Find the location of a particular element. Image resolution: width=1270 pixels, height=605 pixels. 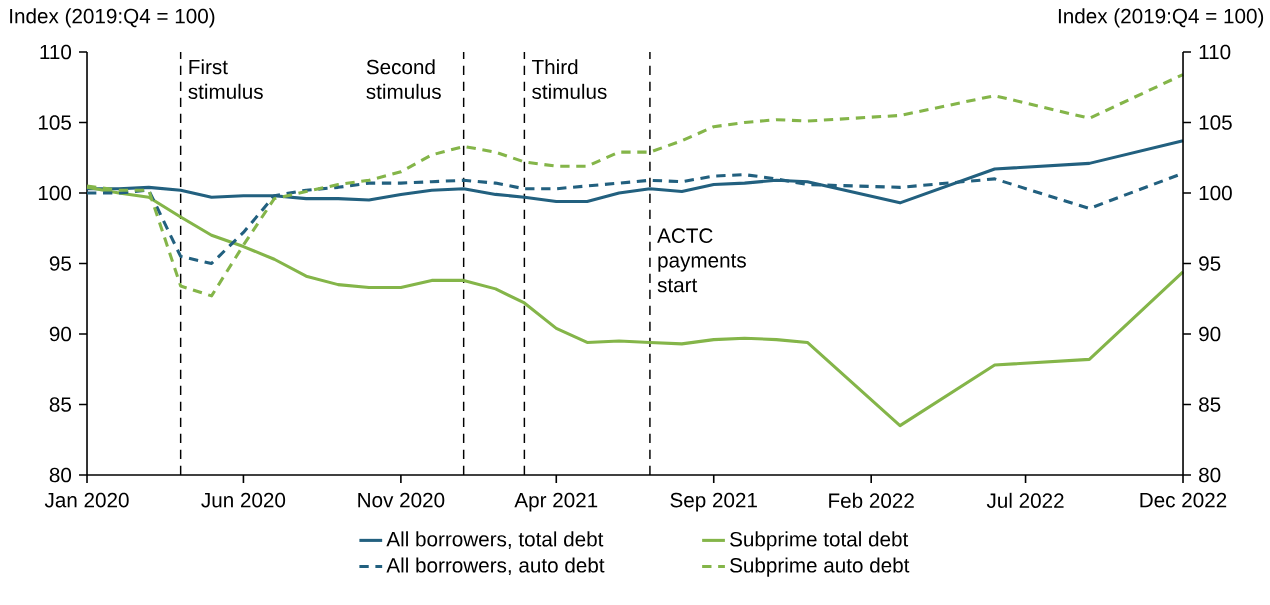

y2-tick-label: 110 is located at coordinates (1215, 52).